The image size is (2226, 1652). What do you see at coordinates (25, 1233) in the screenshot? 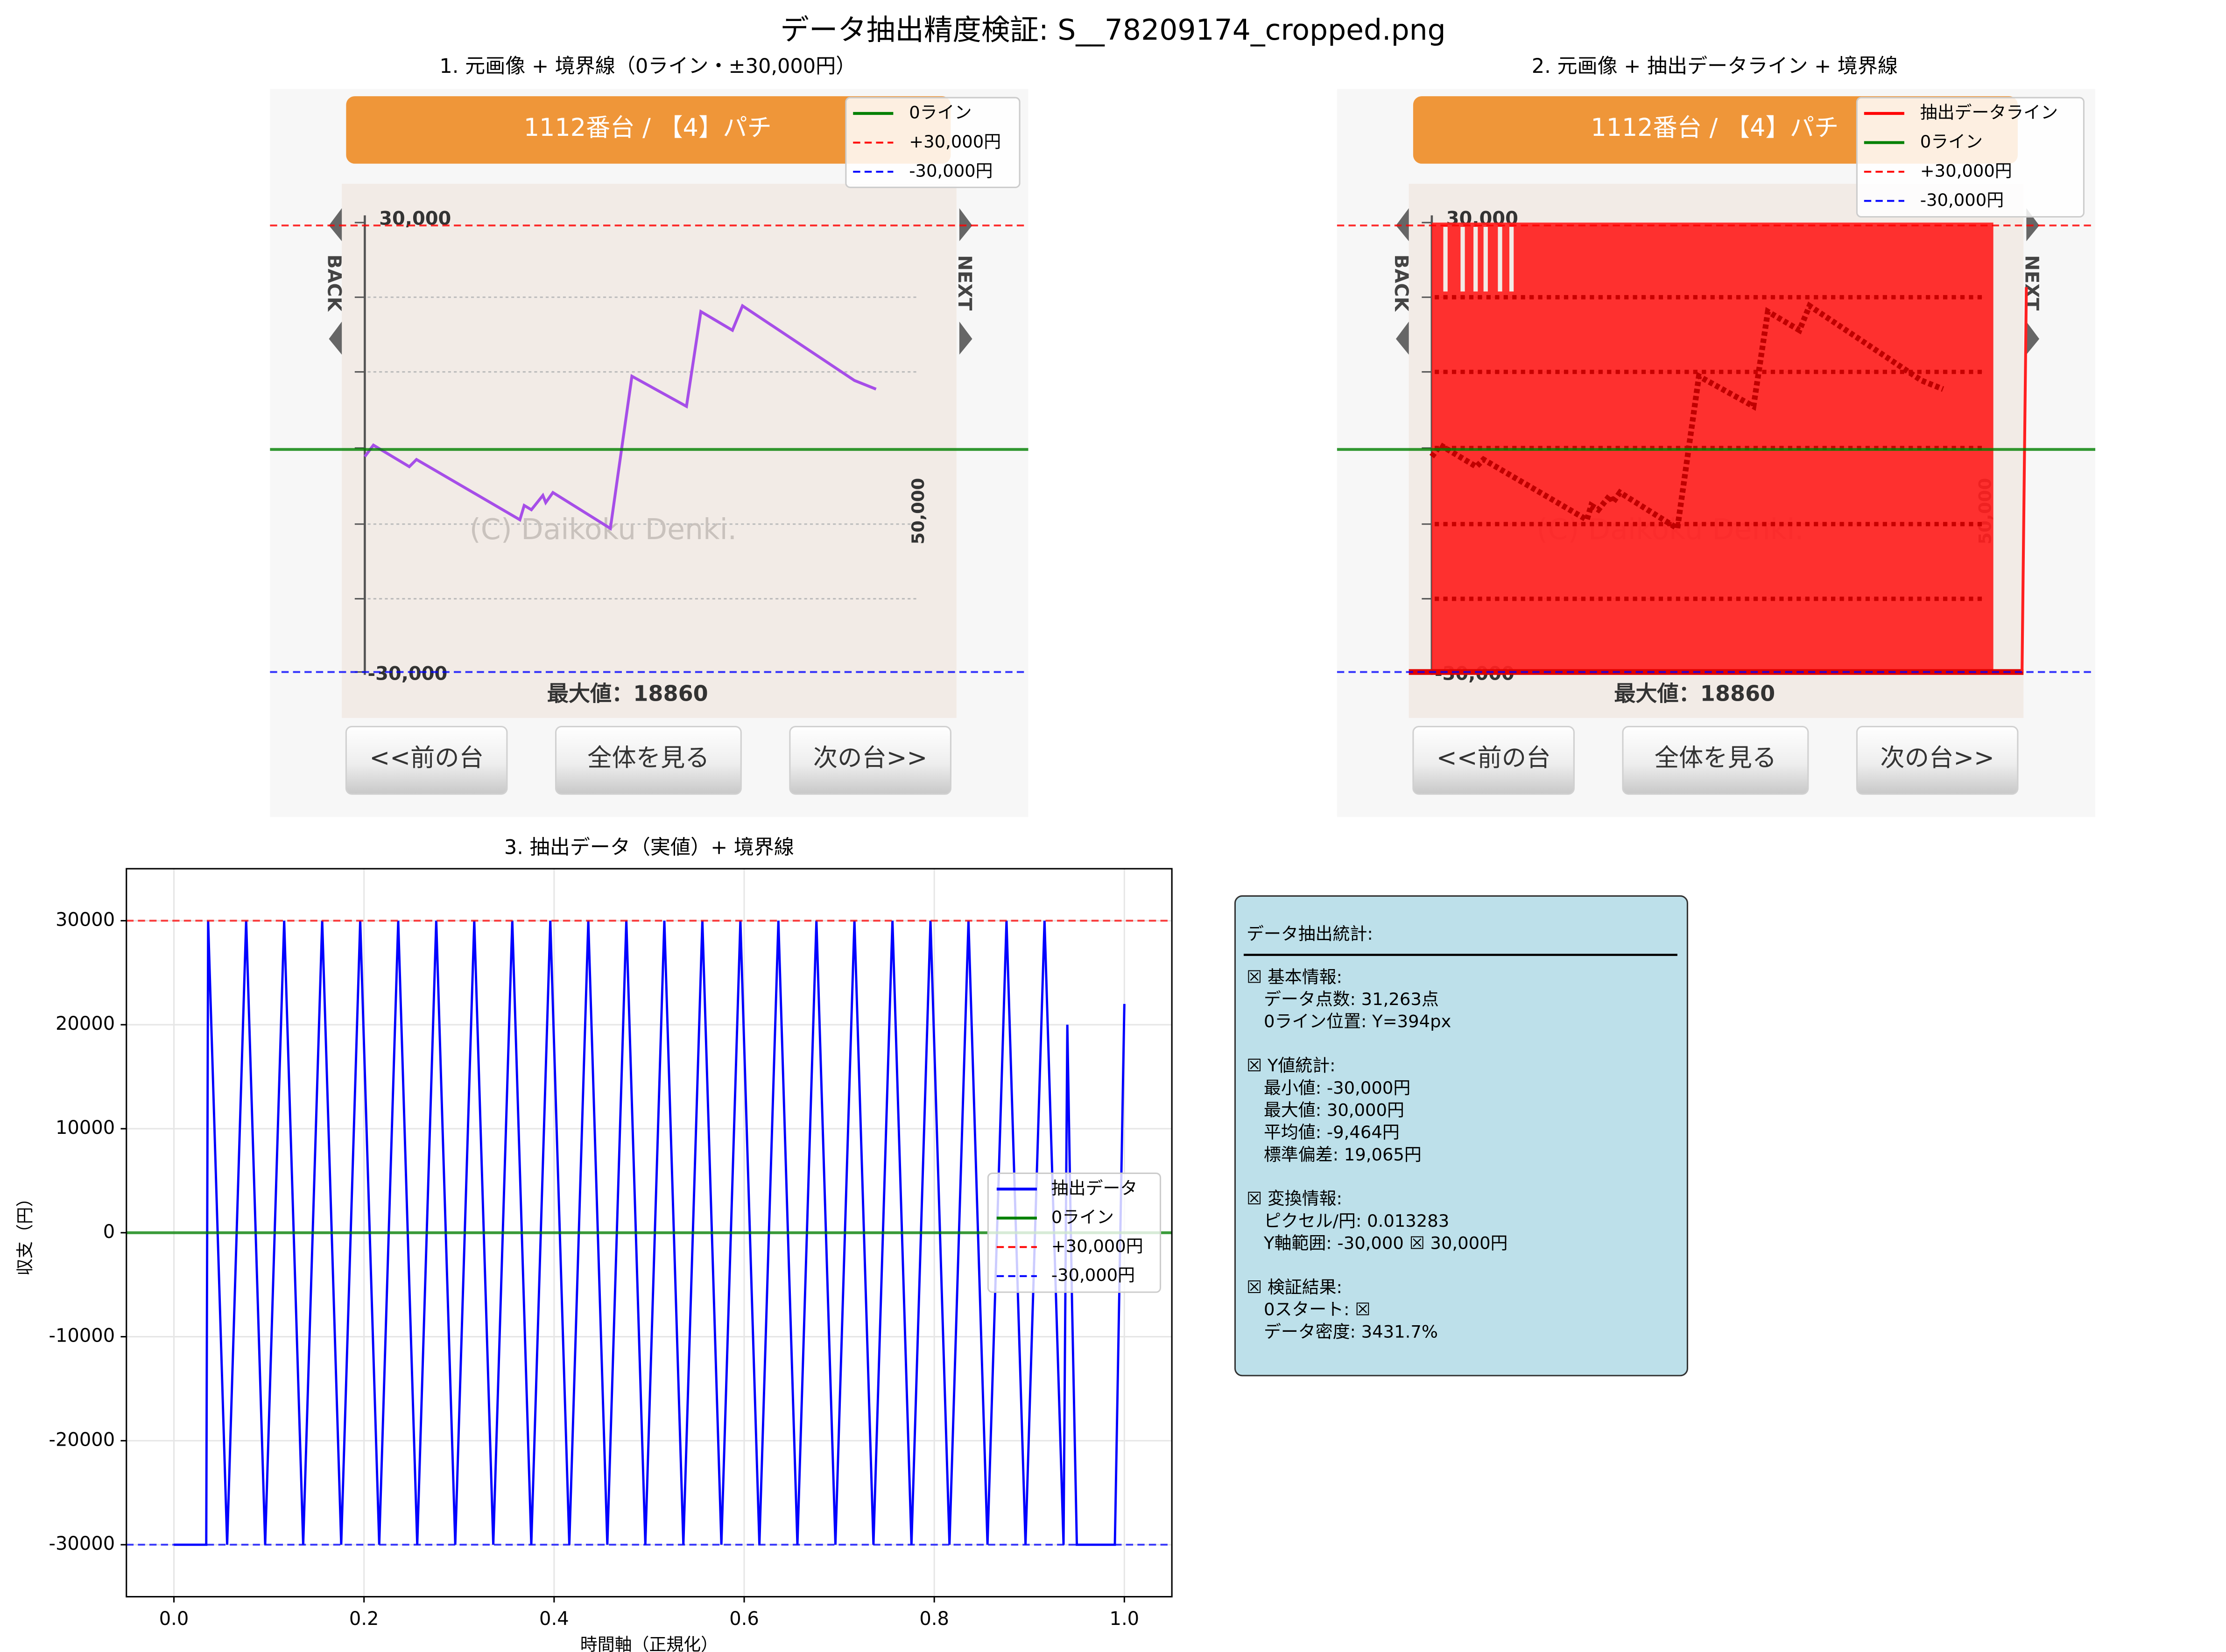
I see `y-axis-label: 収支（円）` at bounding box center [25, 1233].